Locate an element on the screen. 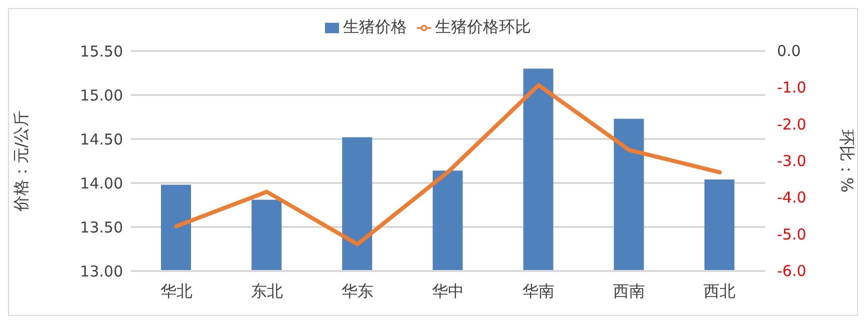  x-tick-label: 华南 is located at coordinates (538, 290).